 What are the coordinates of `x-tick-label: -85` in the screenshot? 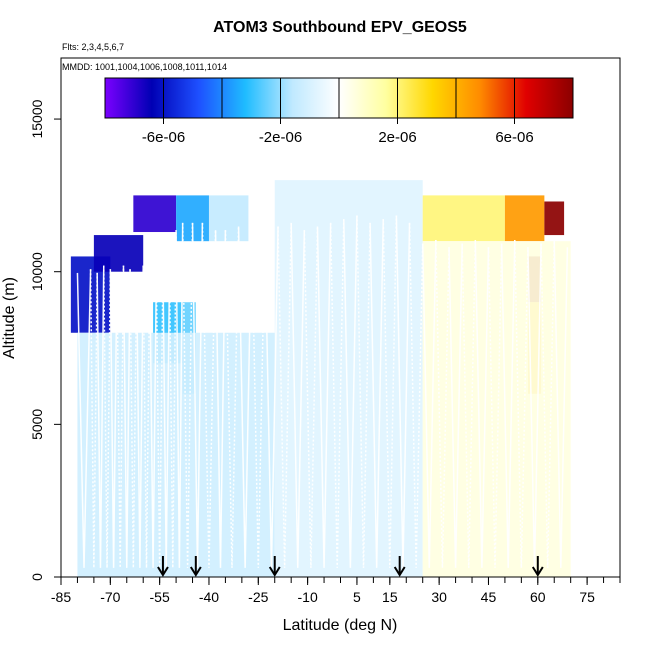 It's located at (61, 597).